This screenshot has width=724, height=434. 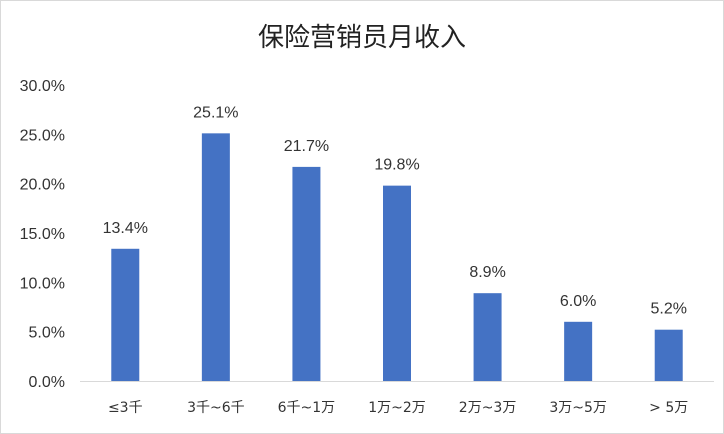 What do you see at coordinates (668, 309) in the screenshot?
I see `data-label: 5.2%` at bounding box center [668, 309].